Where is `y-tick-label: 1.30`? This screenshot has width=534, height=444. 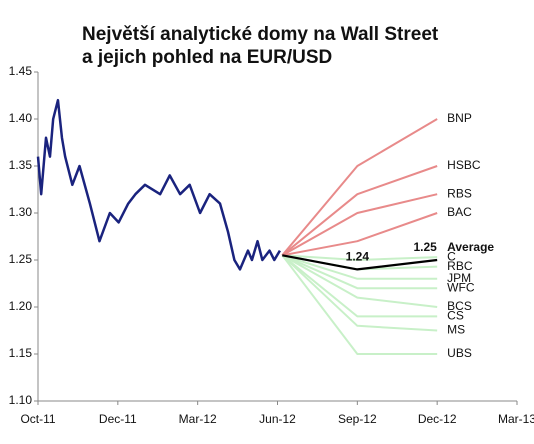 y-tick-label: 1.30 is located at coordinates (21, 212).